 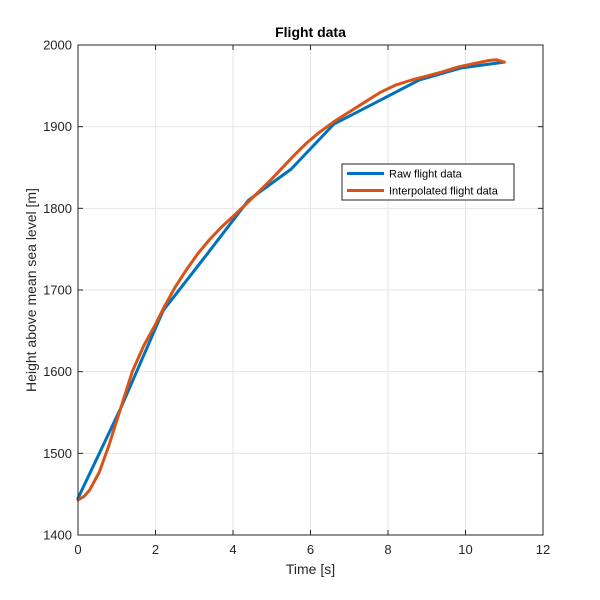 What do you see at coordinates (31, 290) in the screenshot?
I see `y-axis-title: Height above mean sea level [m]` at bounding box center [31, 290].